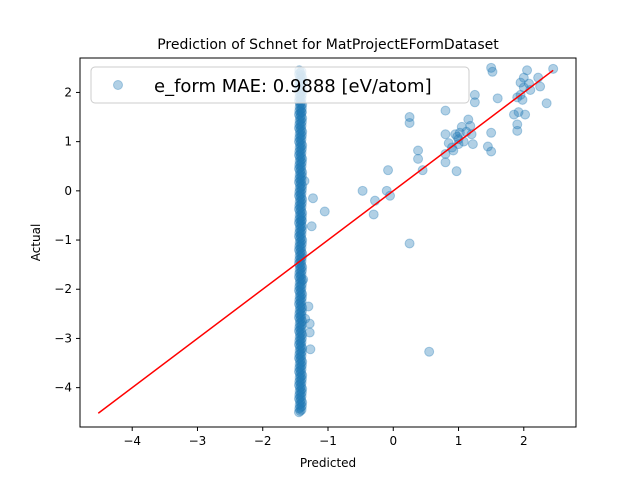 The image size is (640, 480). What do you see at coordinates (63, 388) in the screenshot?
I see `y-tick-label: −4` at bounding box center [63, 388].